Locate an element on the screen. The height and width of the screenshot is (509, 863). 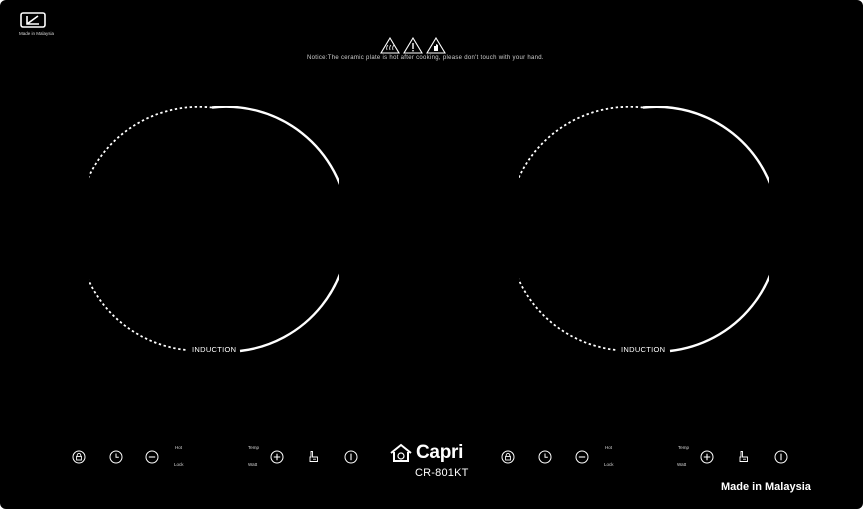
left-watt-indicator: Watt is located at coordinates (253, 464).